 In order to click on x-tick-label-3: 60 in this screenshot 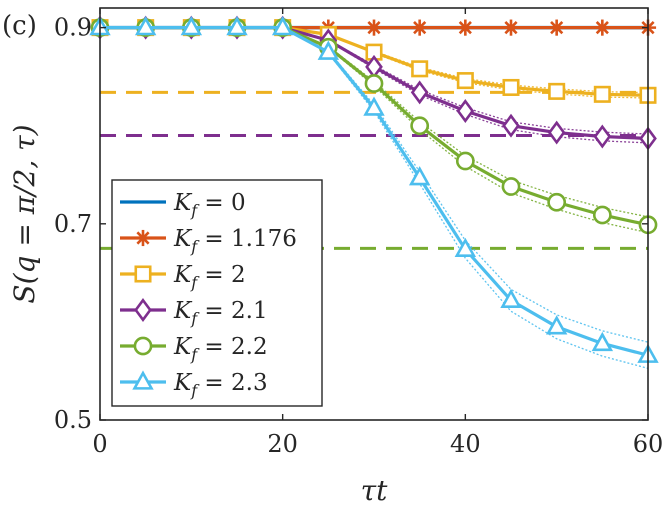, I will do `click(648, 444)`.